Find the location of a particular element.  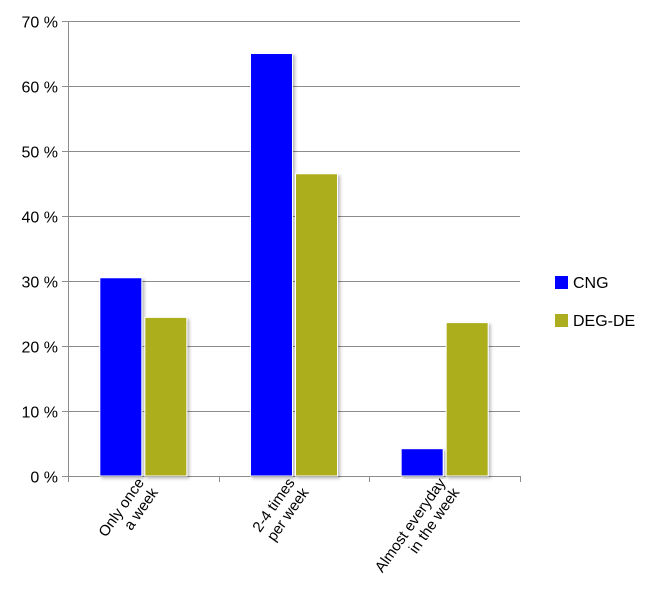

y-tick-label: 40 % is located at coordinates (40, 218).